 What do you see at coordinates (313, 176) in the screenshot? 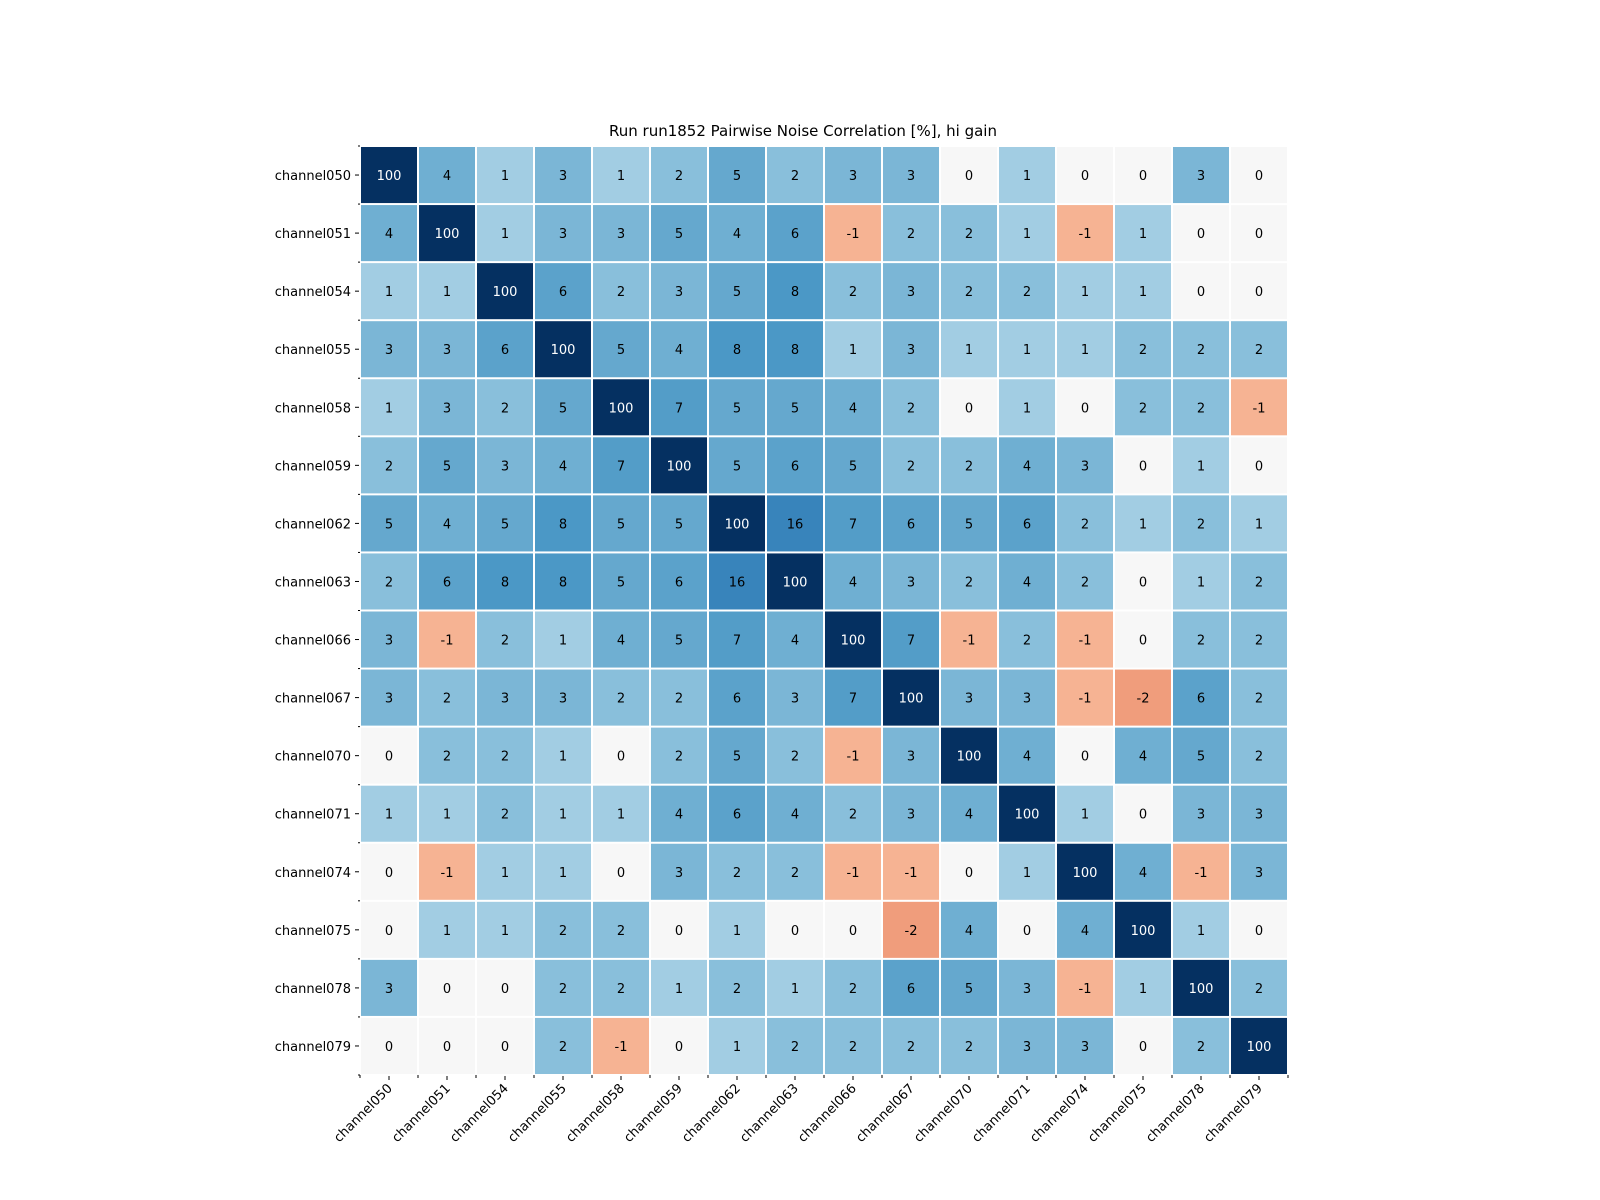
I see `y-tick-label: channel050` at bounding box center [313, 176].